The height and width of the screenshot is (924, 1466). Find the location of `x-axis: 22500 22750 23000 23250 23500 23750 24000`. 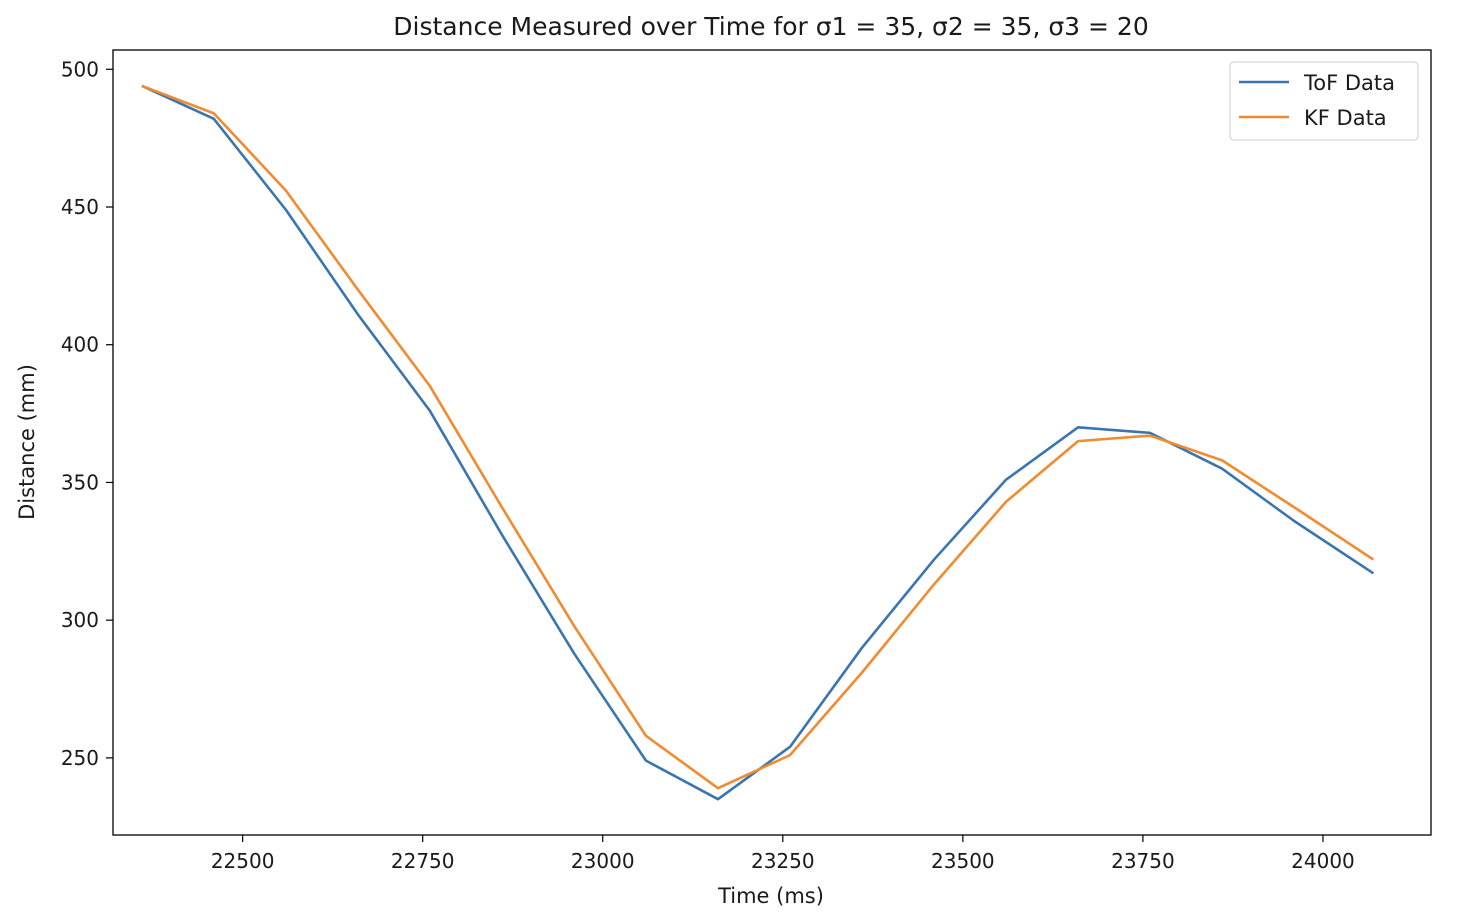

x-axis: 22500 22750 23000 23250 23500 23750 24000 is located at coordinates (783, 854).